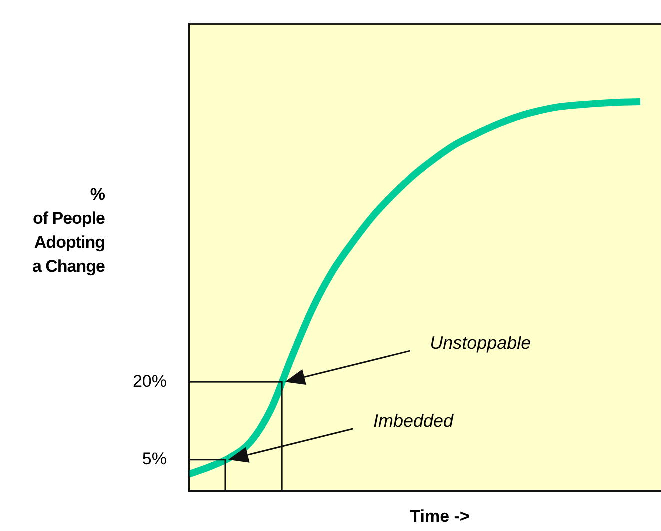 The image size is (661, 531). Describe the element at coordinates (68, 231) in the screenshot. I see `y-axis-title: % of People Adopting a Change` at that location.